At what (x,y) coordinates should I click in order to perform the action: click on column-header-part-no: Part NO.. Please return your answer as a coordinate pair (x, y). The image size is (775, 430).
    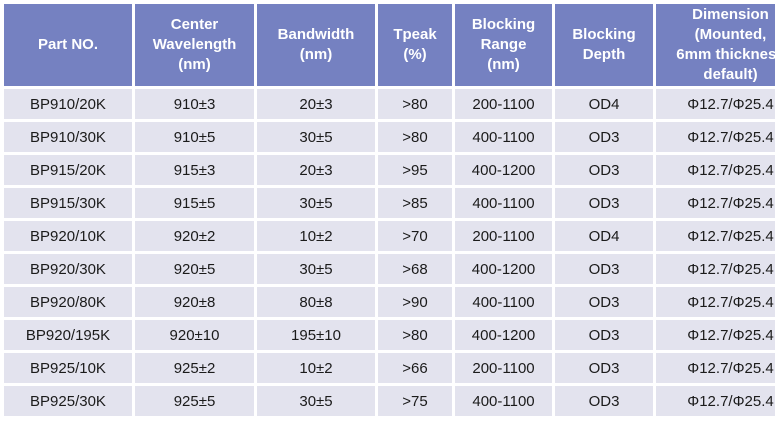
    Looking at the image, I should click on (68, 45).